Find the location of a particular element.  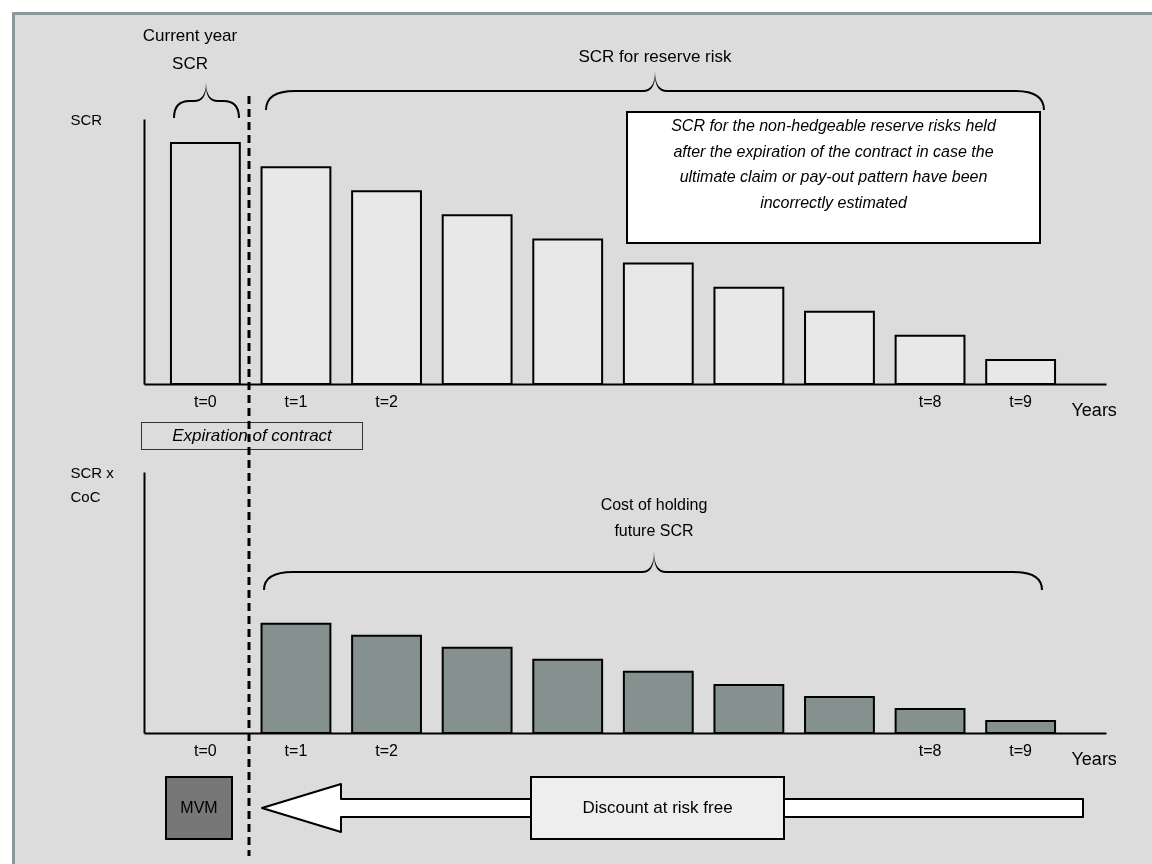

text: MVM is located at coordinates (199, 808).